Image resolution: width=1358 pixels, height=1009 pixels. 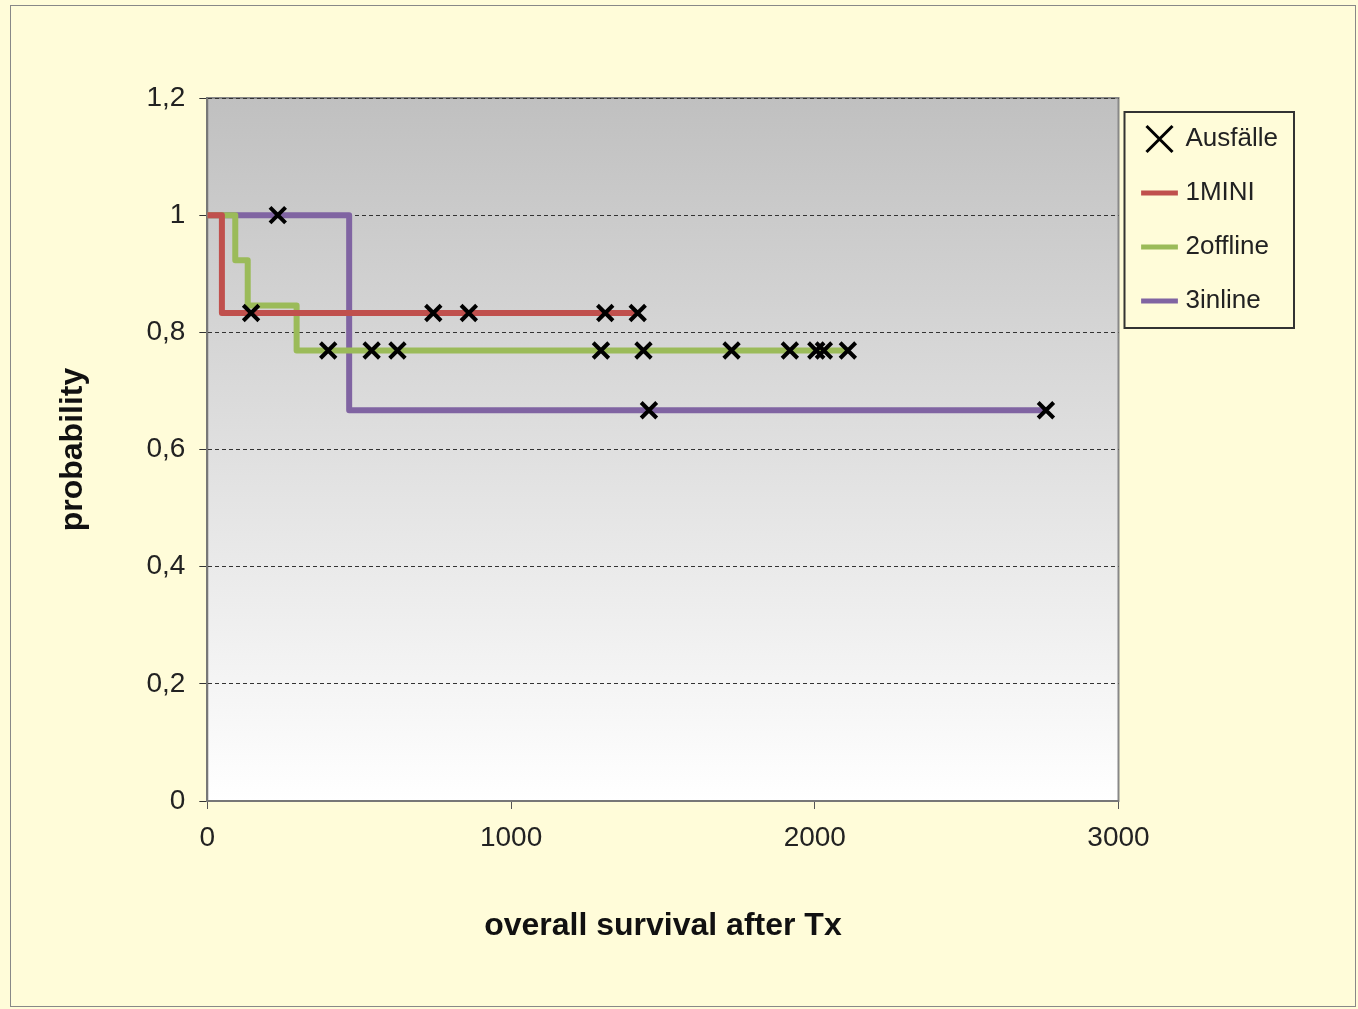 What do you see at coordinates (177, 213) in the screenshot?
I see `y-tick-label: 1` at bounding box center [177, 213].